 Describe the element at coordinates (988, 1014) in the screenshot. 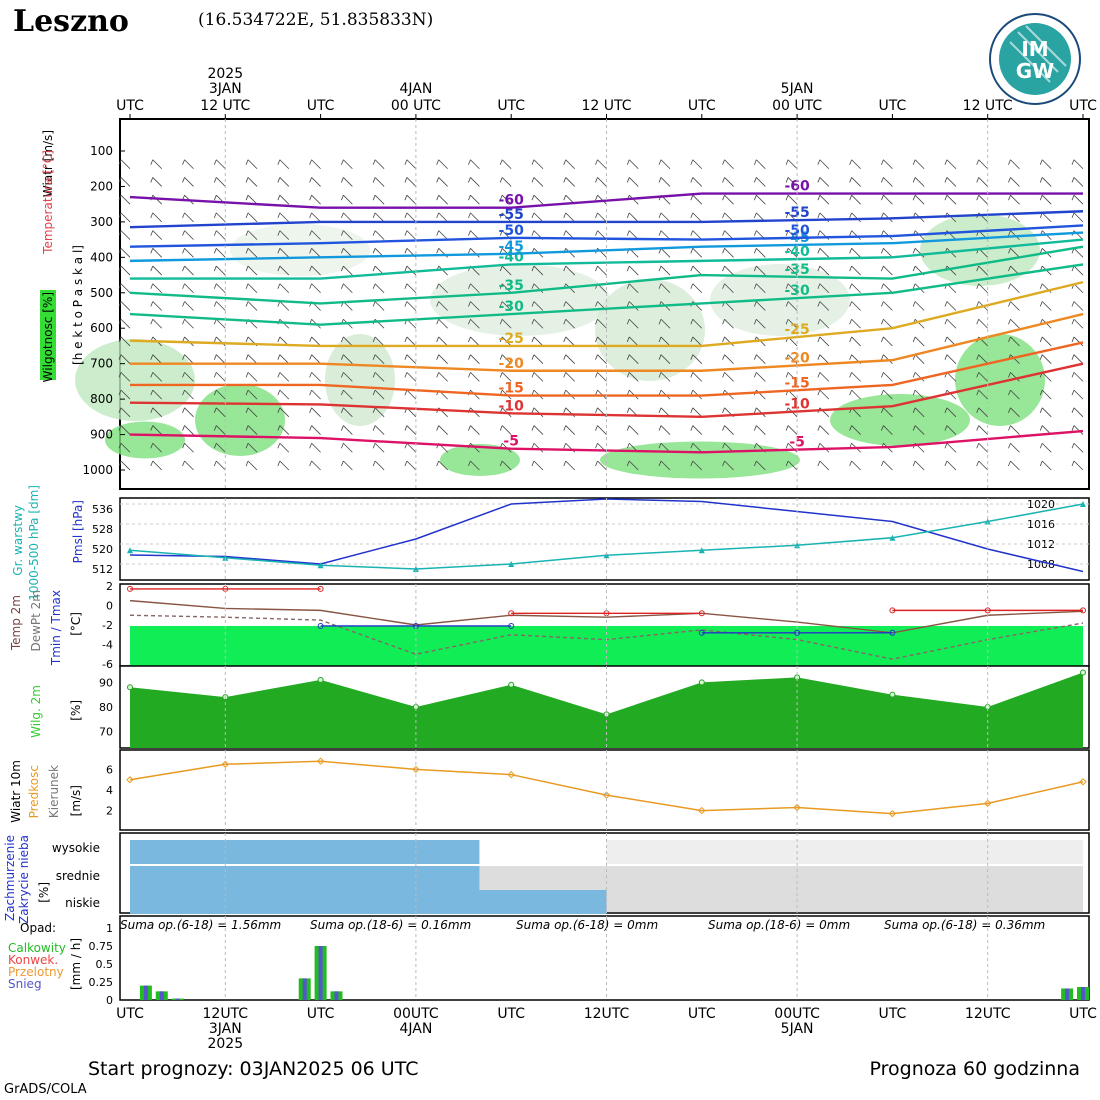

I see `bottom-tick-label: 12UTC` at that location.